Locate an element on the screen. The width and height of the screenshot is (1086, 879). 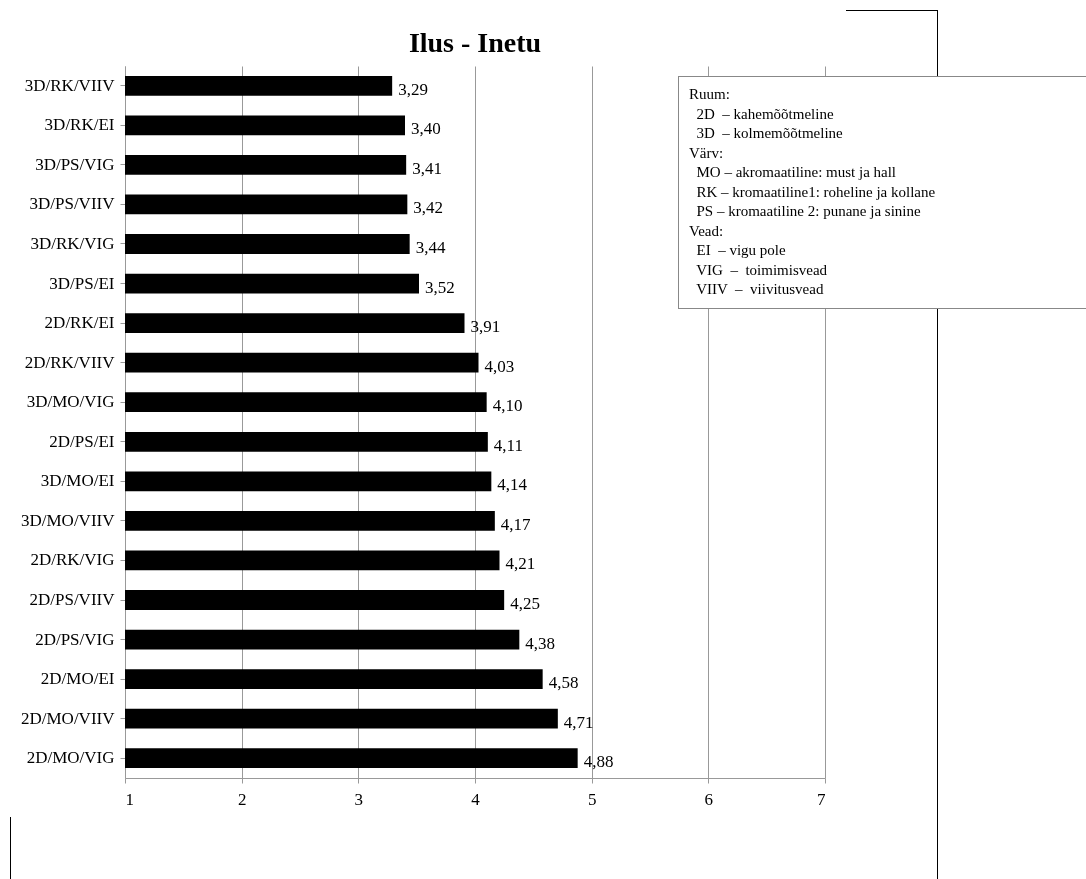
y-tick-label: 2D/PS/EI is located at coordinates (82, 441).